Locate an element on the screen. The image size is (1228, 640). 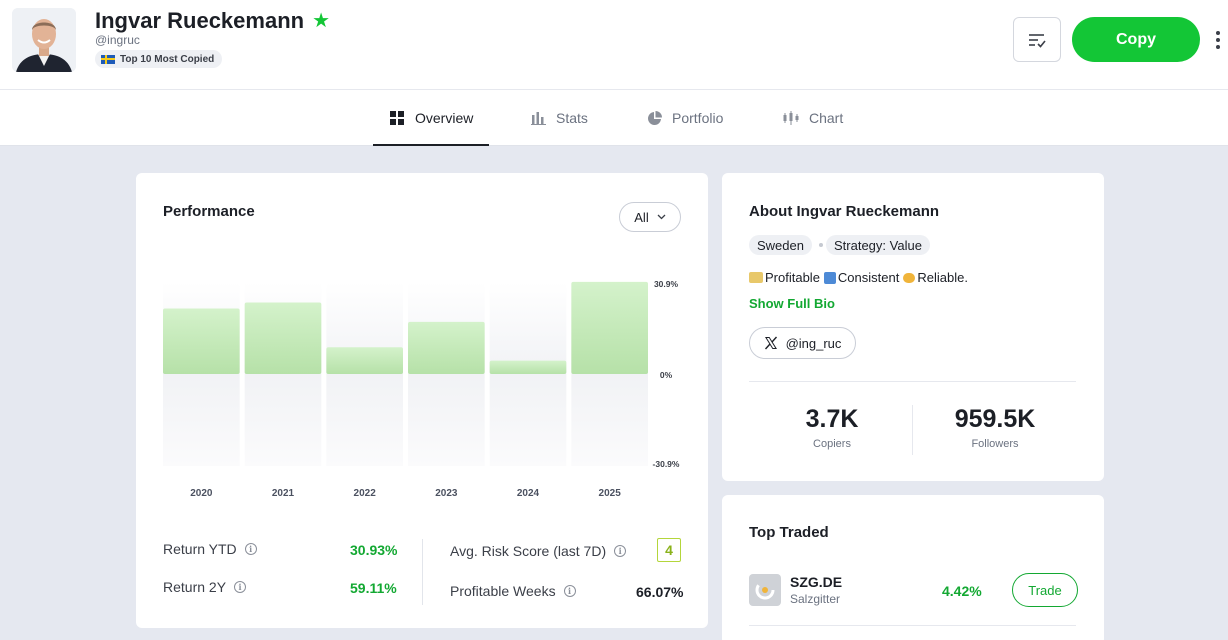
bio-part: Consistent is located at coordinates (868, 277).